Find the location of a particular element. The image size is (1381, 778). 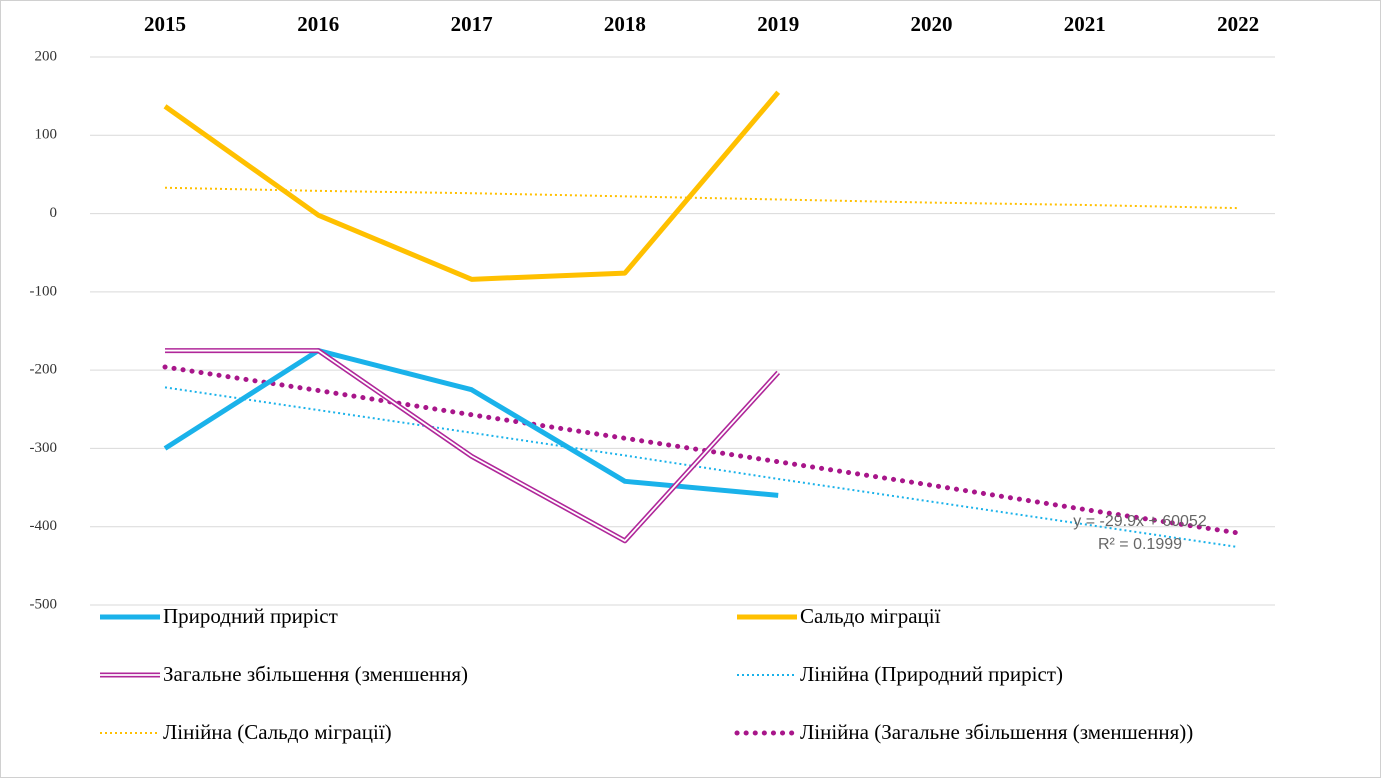

y-tick-label: 0 is located at coordinates (54, 213).